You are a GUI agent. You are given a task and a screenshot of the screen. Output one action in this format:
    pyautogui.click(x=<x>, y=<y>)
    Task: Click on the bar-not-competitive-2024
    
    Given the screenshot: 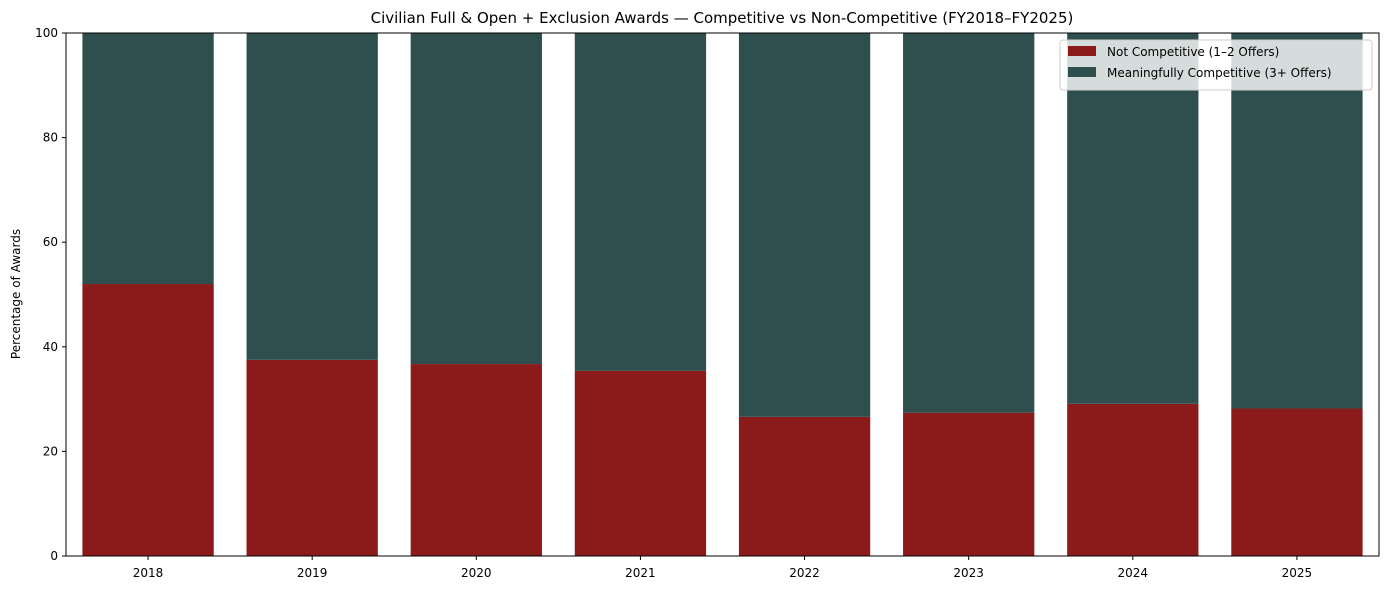 What is the action you would take?
    pyautogui.click(x=1133, y=479)
    